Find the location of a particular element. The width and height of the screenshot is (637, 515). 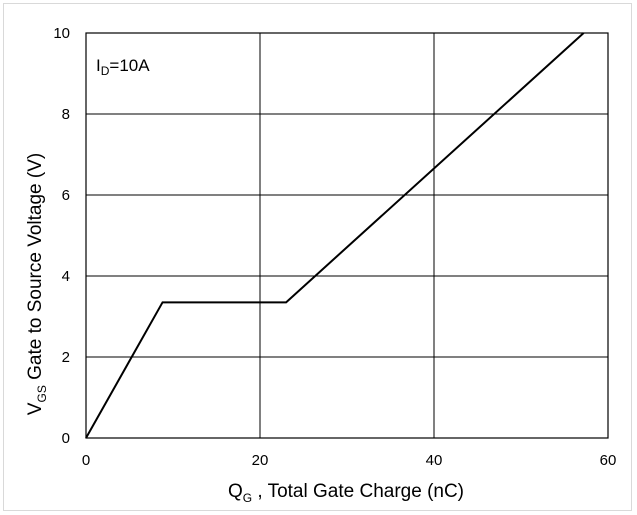

x-tick-label: 0 is located at coordinates (86, 460).